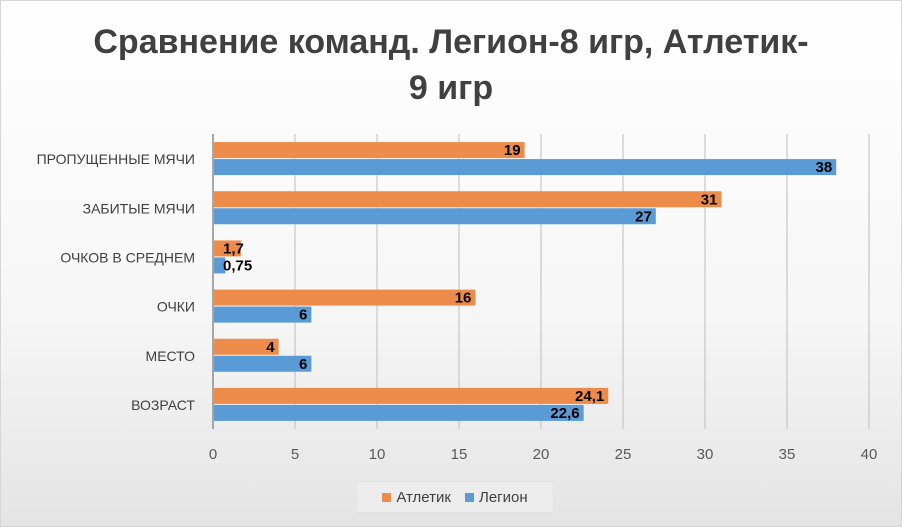 Image resolution: width=902 pixels, height=527 pixels. What do you see at coordinates (127, 257) in the screenshot?
I see `category-label: ОЧКОВ В СРЕДНЕМ` at bounding box center [127, 257].